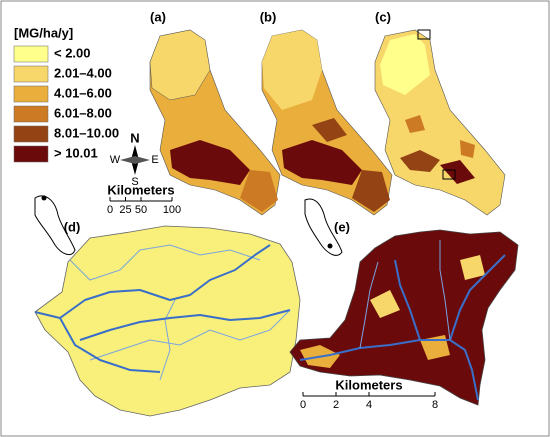 The height and width of the screenshot is (437, 550). What do you see at coordinates (323, 227) in the screenshot?
I see `inset-e` at bounding box center [323, 227].